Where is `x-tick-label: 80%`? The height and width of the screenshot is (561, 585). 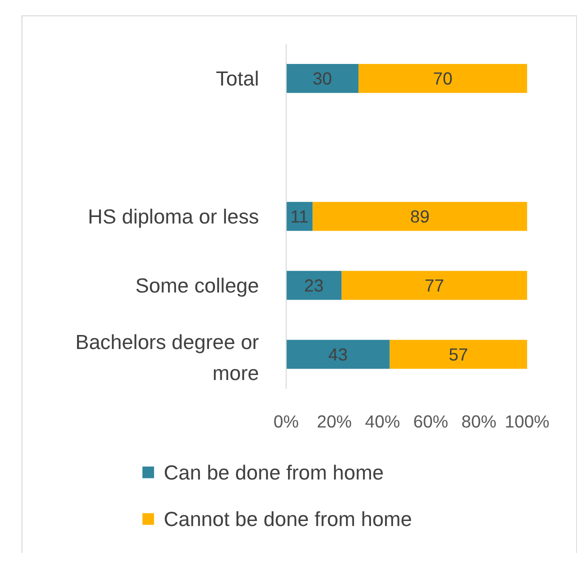
x-tick-label: 80% is located at coordinates (478, 422).